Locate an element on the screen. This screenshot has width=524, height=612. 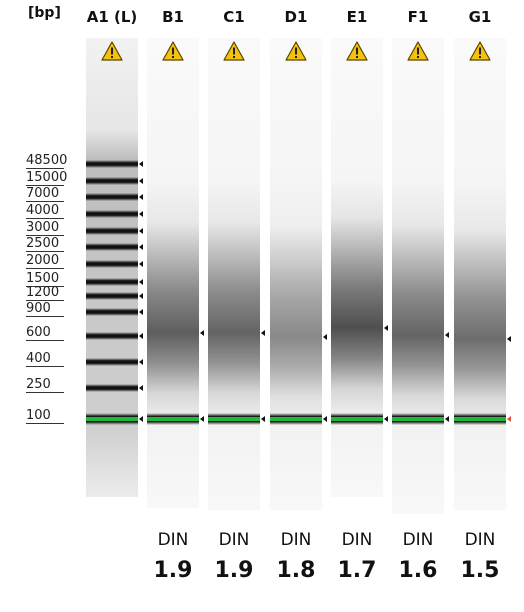
lane-label-g1: G1 is located at coordinates (480, 17).